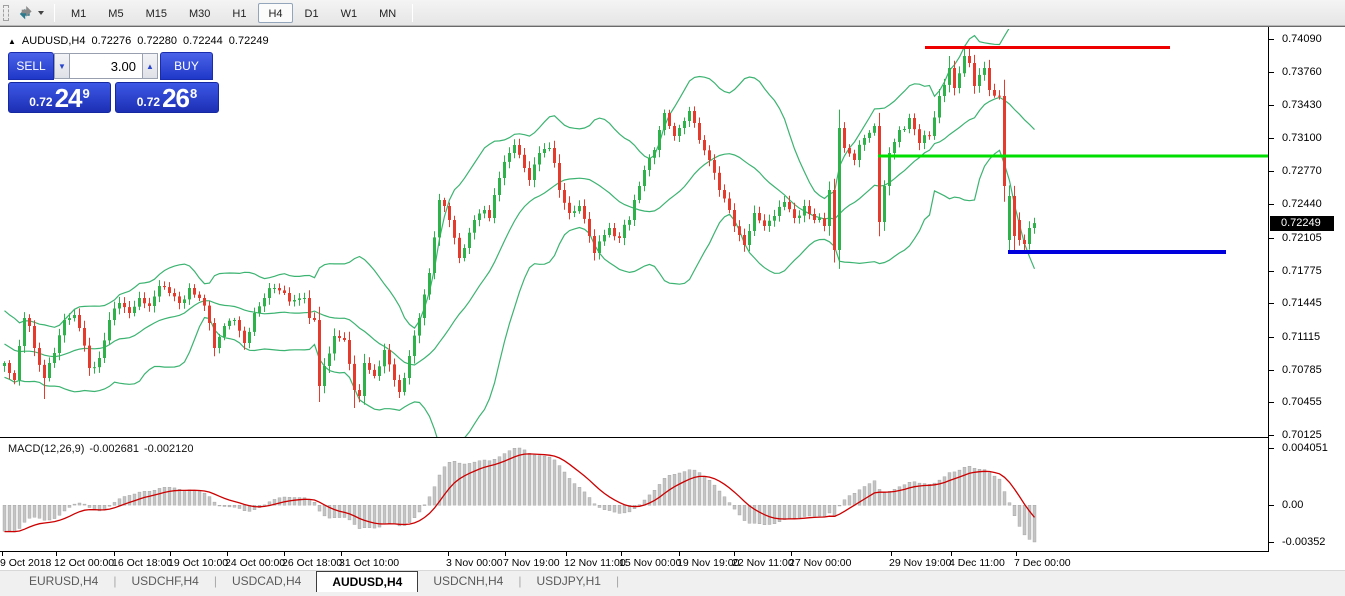 The height and width of the screenshot is (596, 1345). I want to click on timeframe-button-mn: MN, so click(388, 13).